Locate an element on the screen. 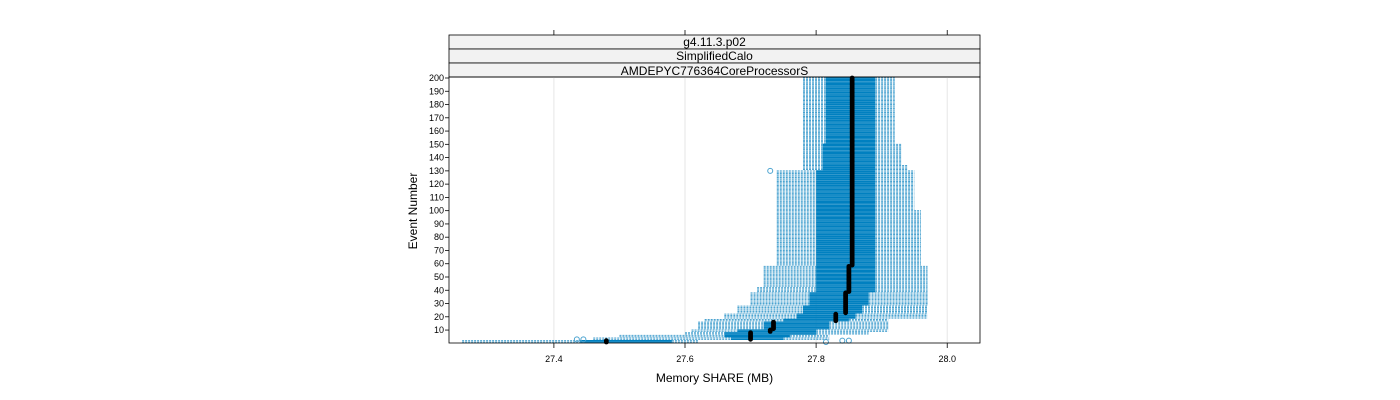 Image resolution: width=1400 pixels, height=400 pixels. x-tick-label: 27.6 is located at coordinates (685, 359).